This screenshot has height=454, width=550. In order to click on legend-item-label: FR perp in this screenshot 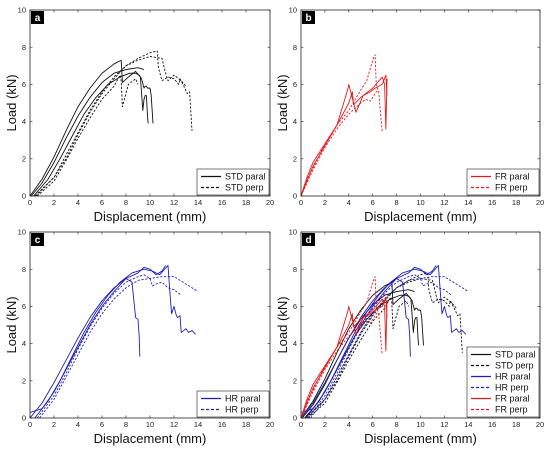, I will do `click(511, 188)`.